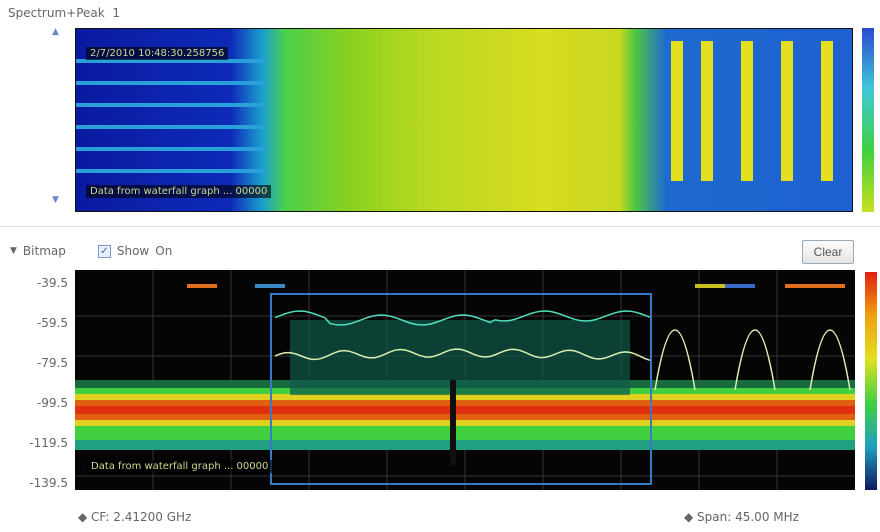  I want to click on y-tick-label: -119.5, so click(48, 443).